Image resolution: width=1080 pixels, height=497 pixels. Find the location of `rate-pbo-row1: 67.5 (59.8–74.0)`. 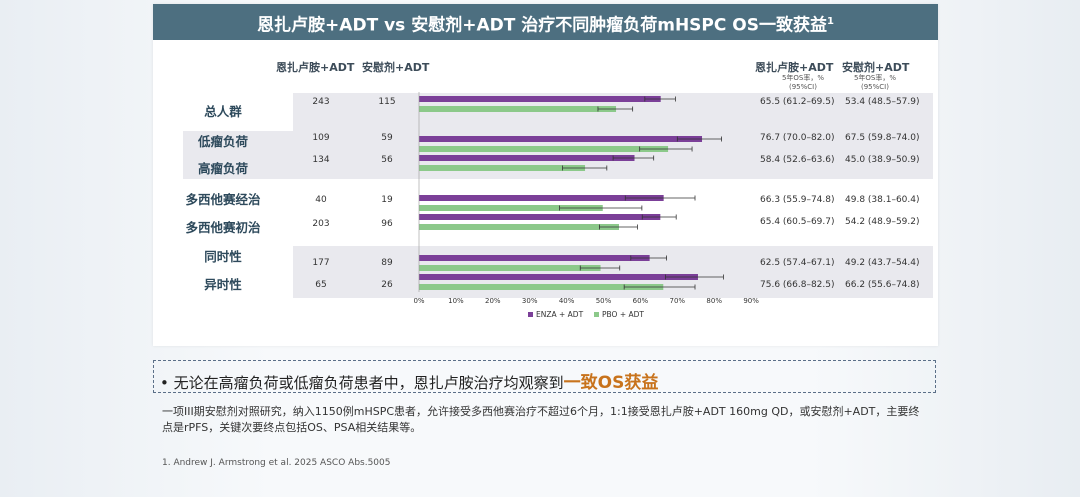

rate-pbo-row1: 67.5 (59.8–74.0) is located at coordinates (882, 138).